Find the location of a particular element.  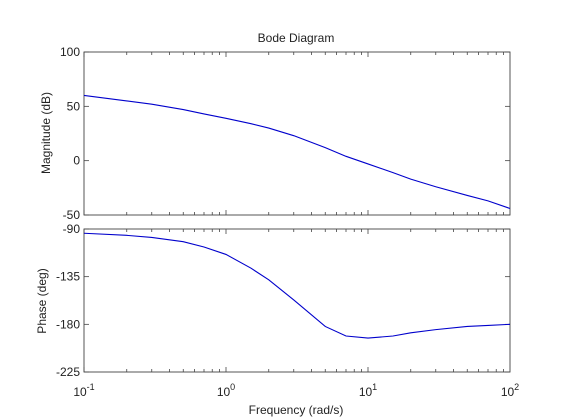

phase-ytick-label: -90 is located at coordinates (72, 229).